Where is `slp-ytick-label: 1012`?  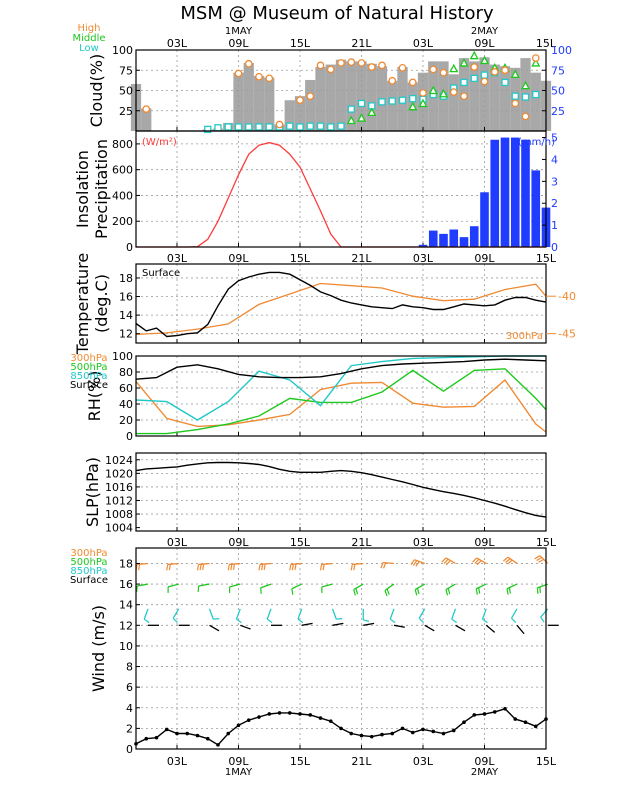 slp-ytick-label: 1012 is located at coordinates (119, 500).